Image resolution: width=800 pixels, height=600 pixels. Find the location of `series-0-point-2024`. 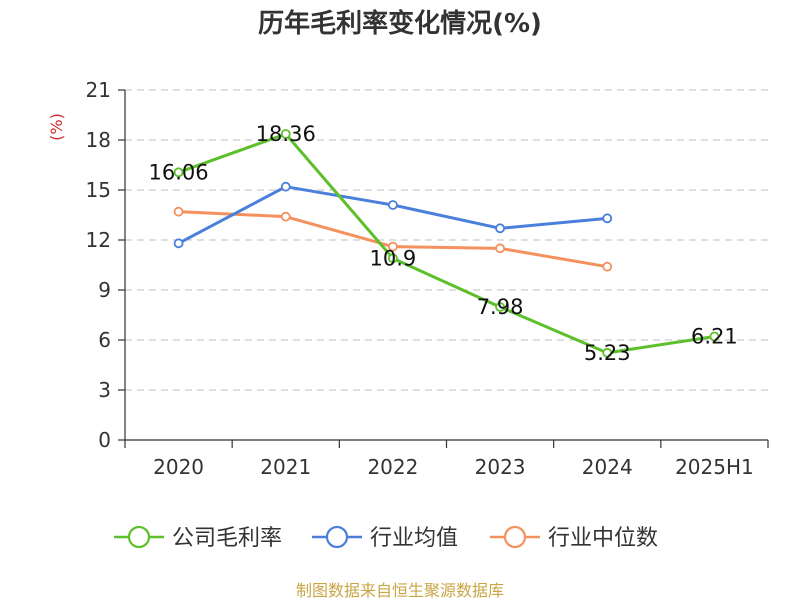

series-0-point-2024 is located at coordinates (607, 352).